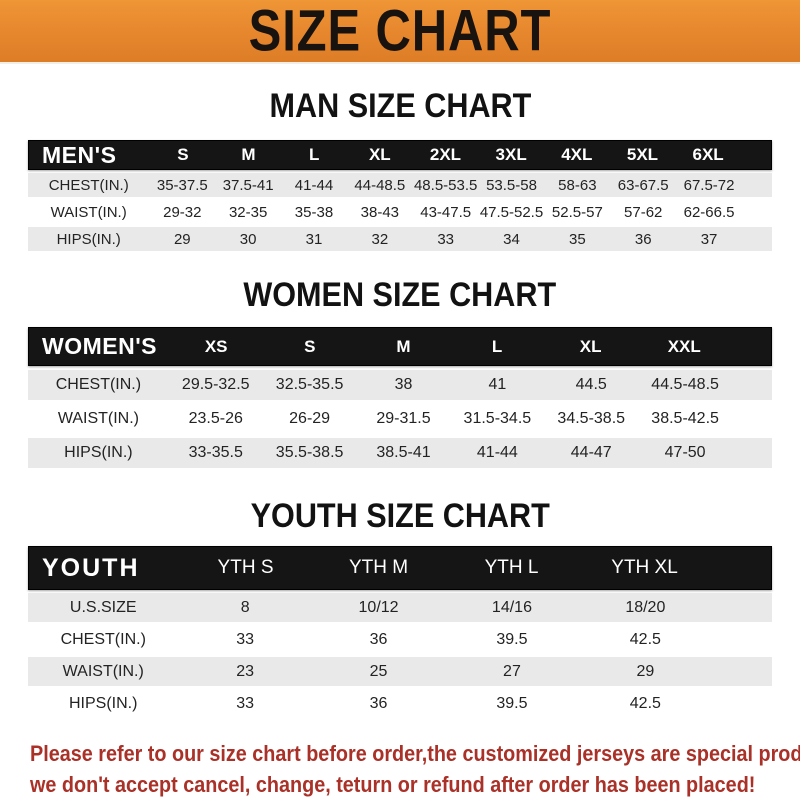 The height and width of the screenshot is (800, 800). What do you see at coordinates (511, 212) in the screenshot?
I see `table-cell: 47.5-52.5` at bounding box center [511, 212].